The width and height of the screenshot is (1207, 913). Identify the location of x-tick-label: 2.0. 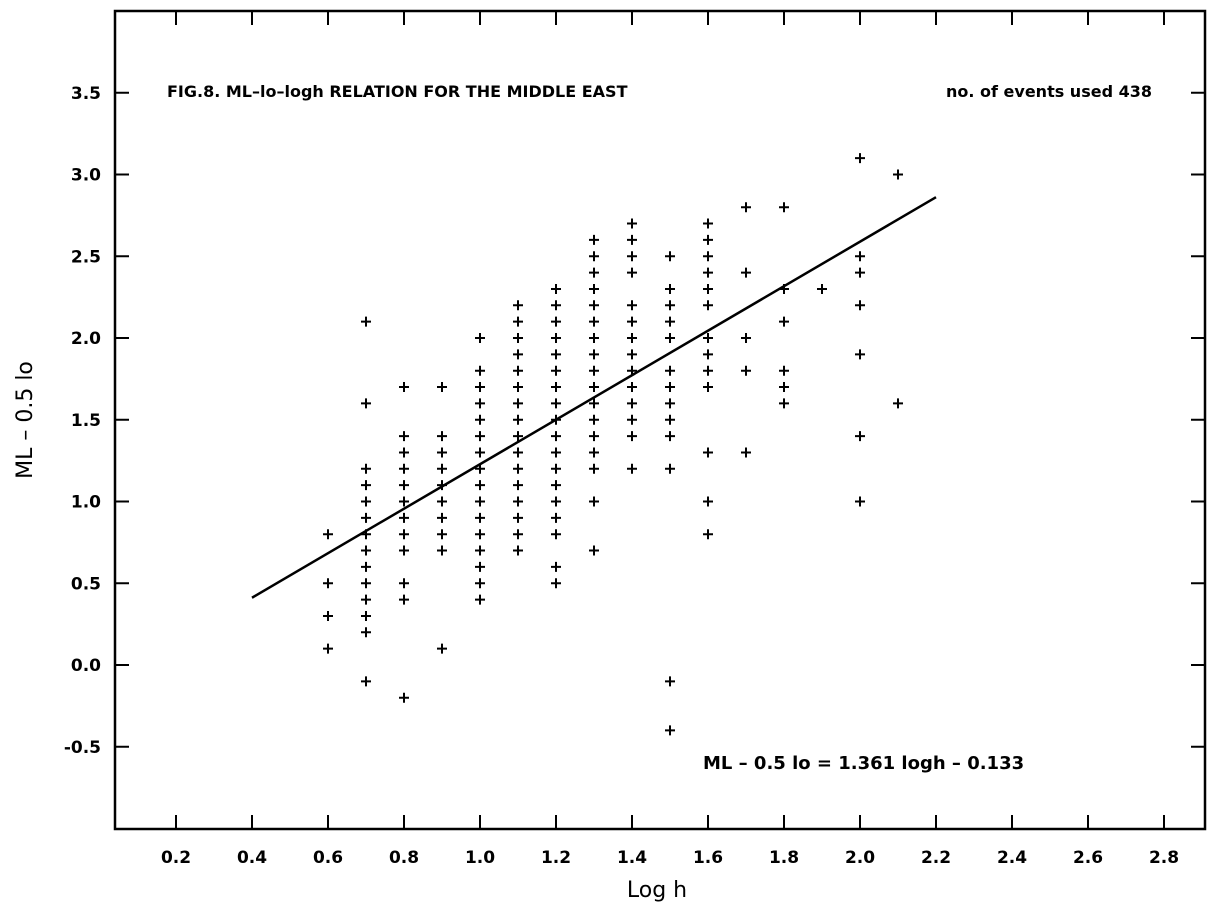
(860, 858).